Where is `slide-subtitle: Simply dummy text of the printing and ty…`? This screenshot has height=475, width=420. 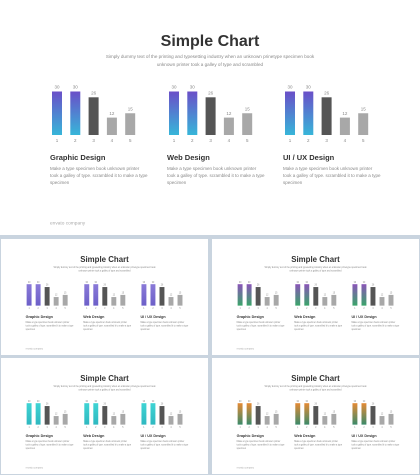 slide-subtitle: Simply dummy text of the printing and ty… is located at coordinates (104, 386).